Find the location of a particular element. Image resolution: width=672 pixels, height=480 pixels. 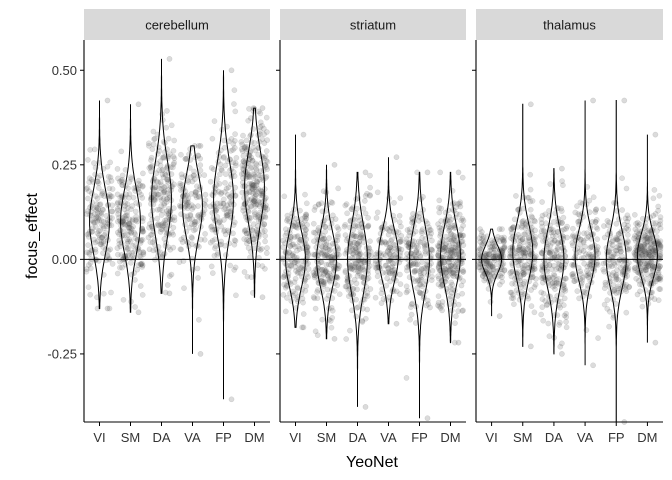

y-tick-label: 0.00 is located at coordinates (64, 259).